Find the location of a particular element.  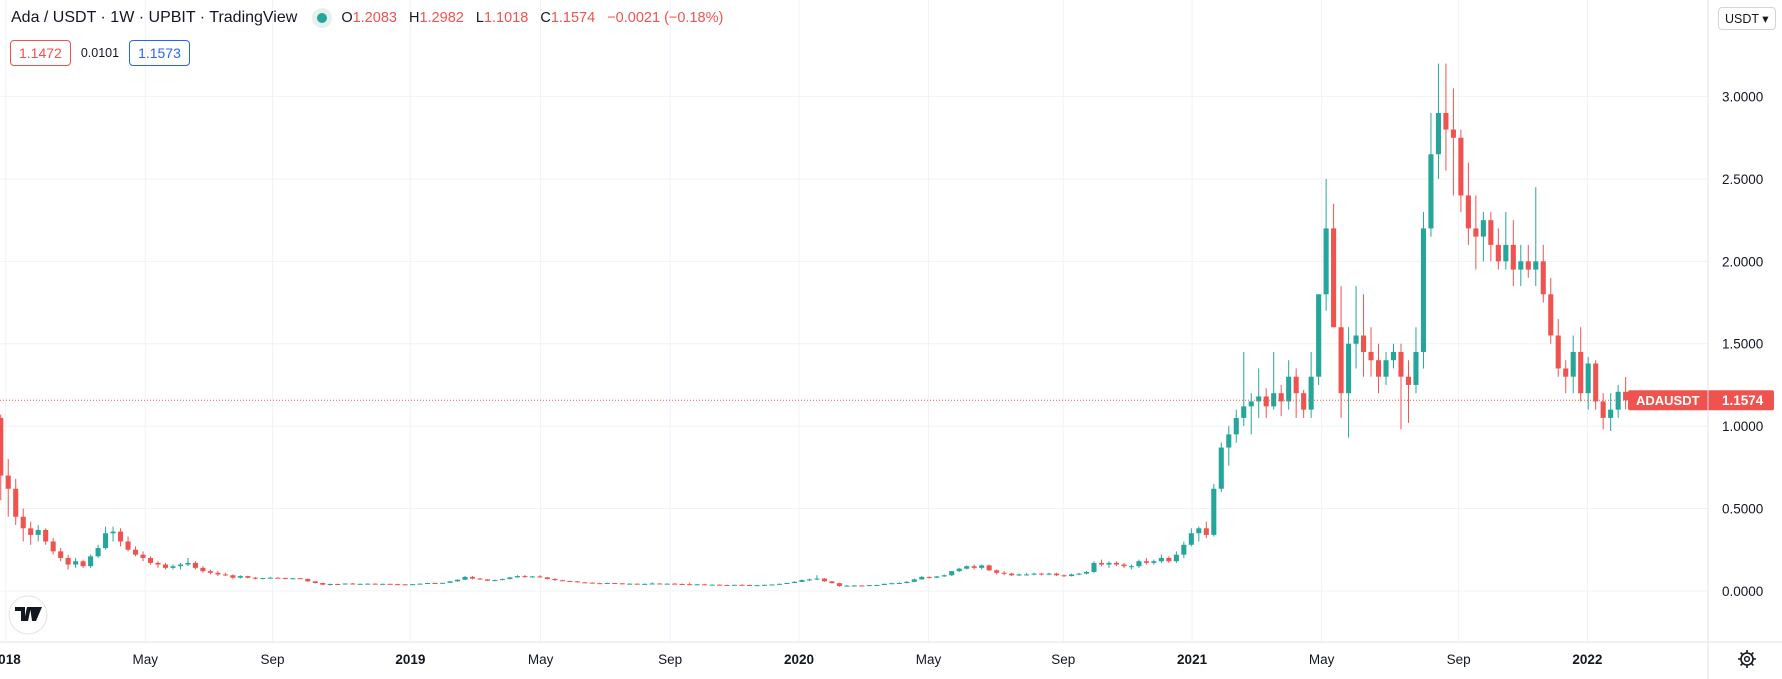

tv-logo is located at coordinates (28, 615).